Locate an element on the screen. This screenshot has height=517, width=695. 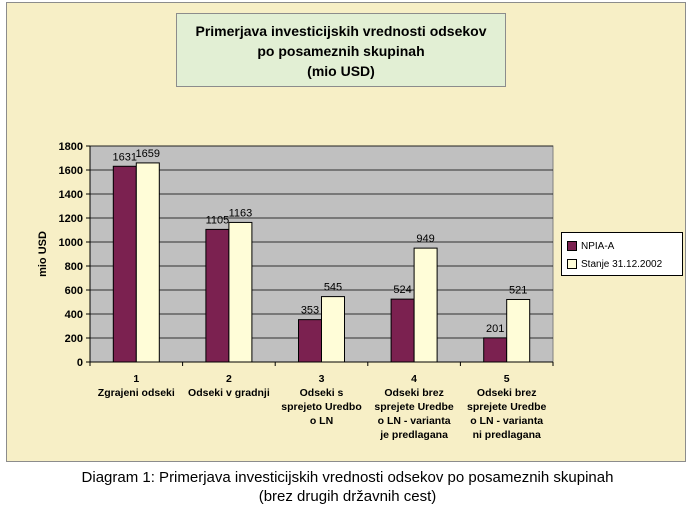
chart-title-line-2: po posameznih skupinah is located at coordinates (341, 51).